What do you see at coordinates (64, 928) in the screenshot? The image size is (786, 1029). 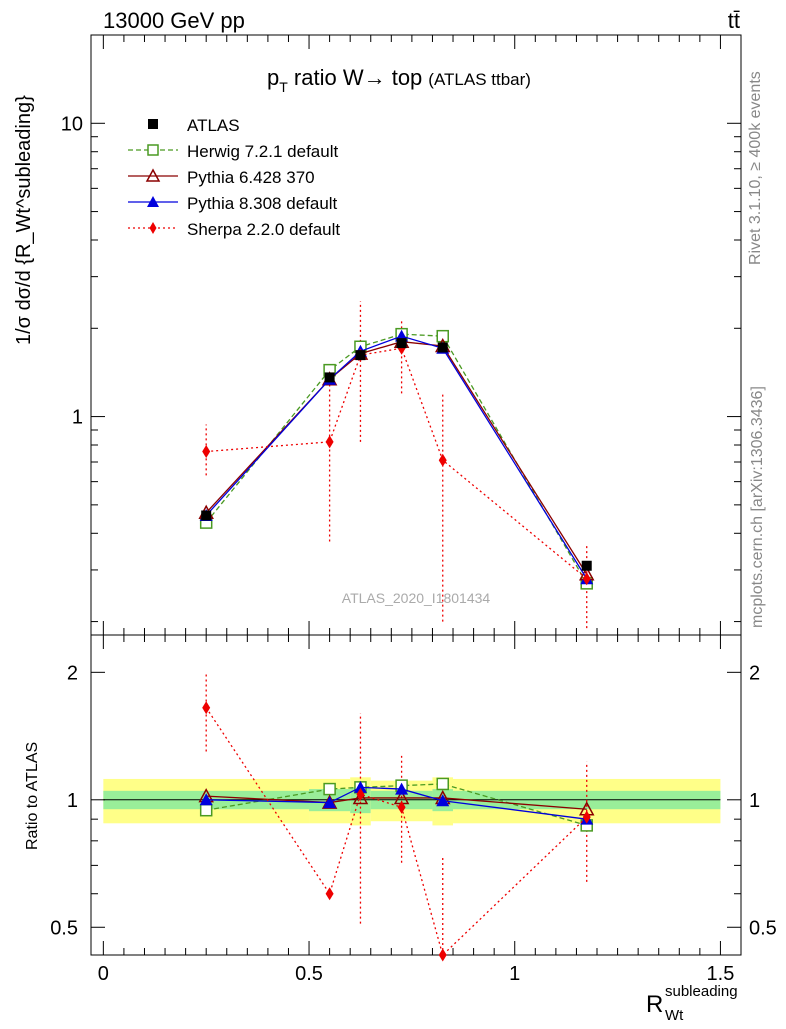 I see `ratio-y-tick-label: 0.5` at bounding box center [64, 928].